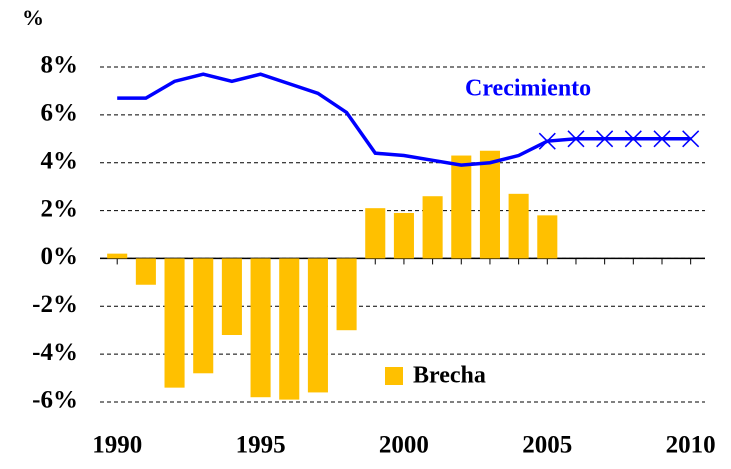 Image resolution: width=731 pixels, height=469 pixels. I want to click on legend-label: Brecha, so click(449, 376).